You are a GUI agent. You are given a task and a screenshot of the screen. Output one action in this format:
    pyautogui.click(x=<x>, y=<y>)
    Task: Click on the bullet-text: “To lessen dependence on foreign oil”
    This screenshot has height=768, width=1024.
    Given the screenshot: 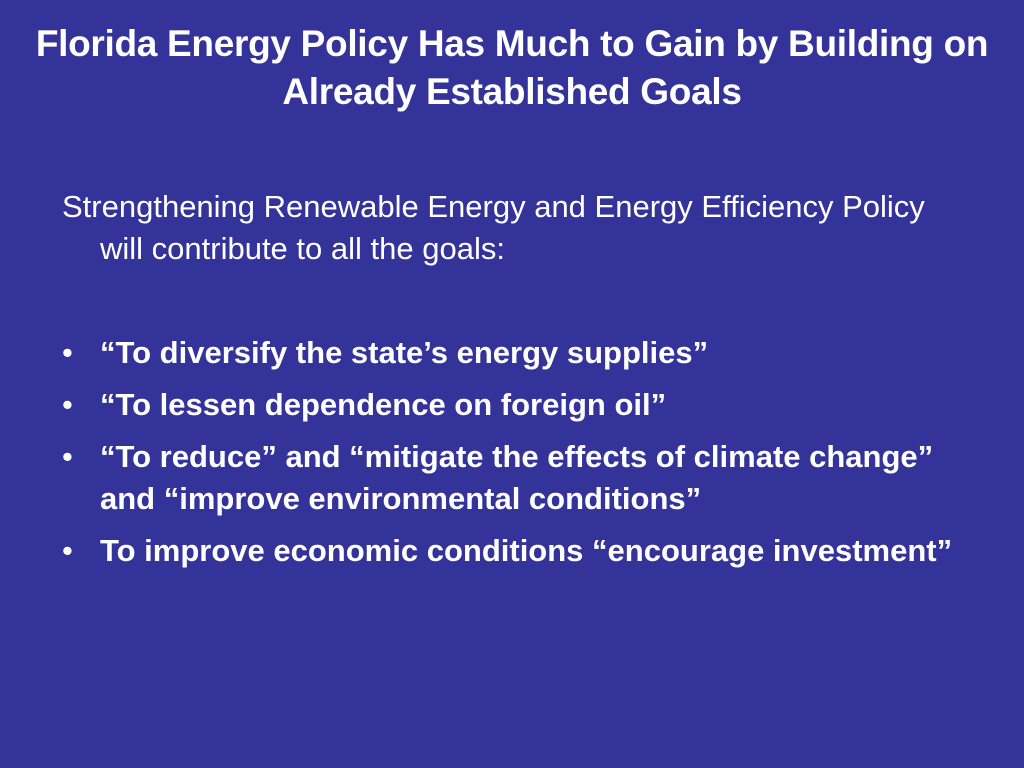 What is the action you would take?
    pyautogui.click(x=383, y=404)
    